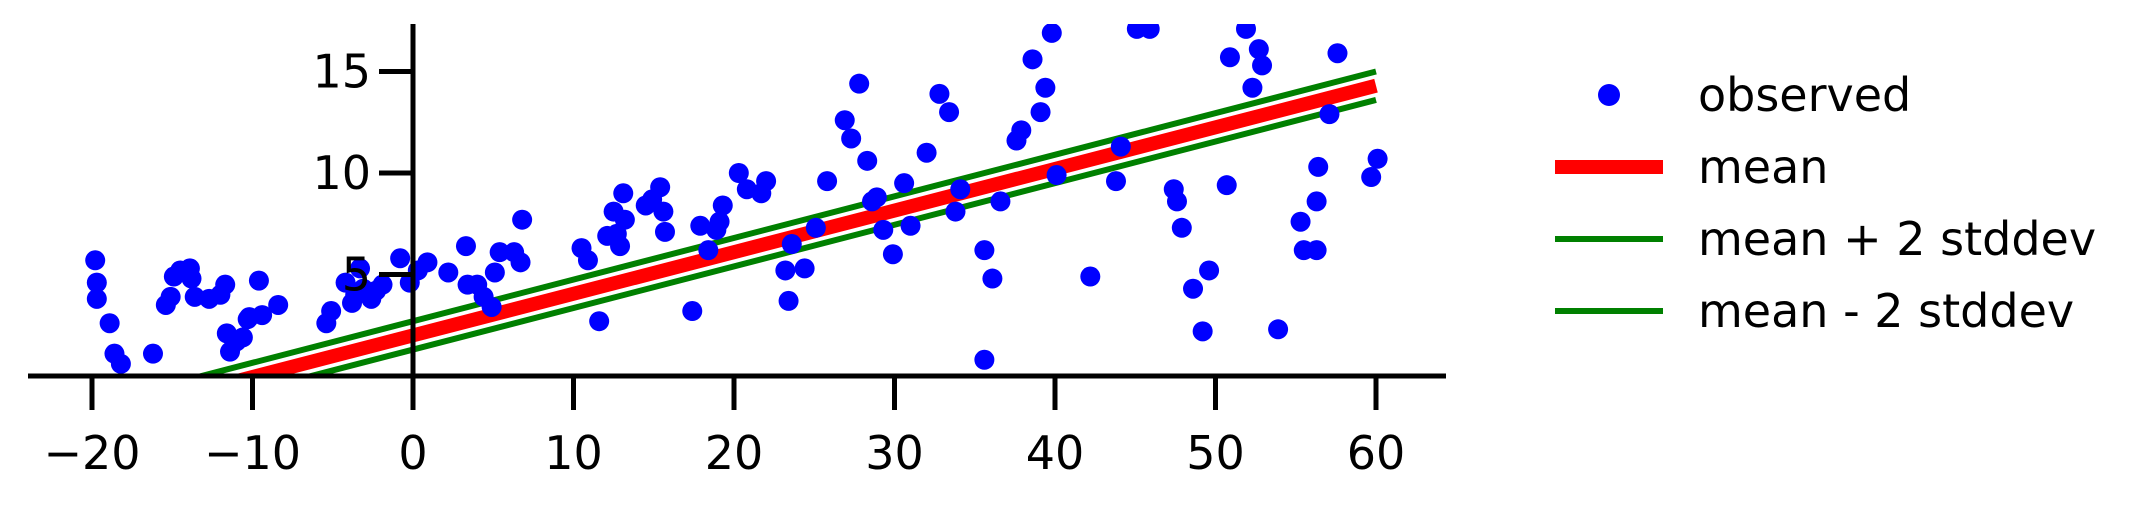 This screenshot has height=505, width=2138. Describe the element at coordinates (1763, 167) in the screenshot. I see `legend-label-mean: mean` at that location.